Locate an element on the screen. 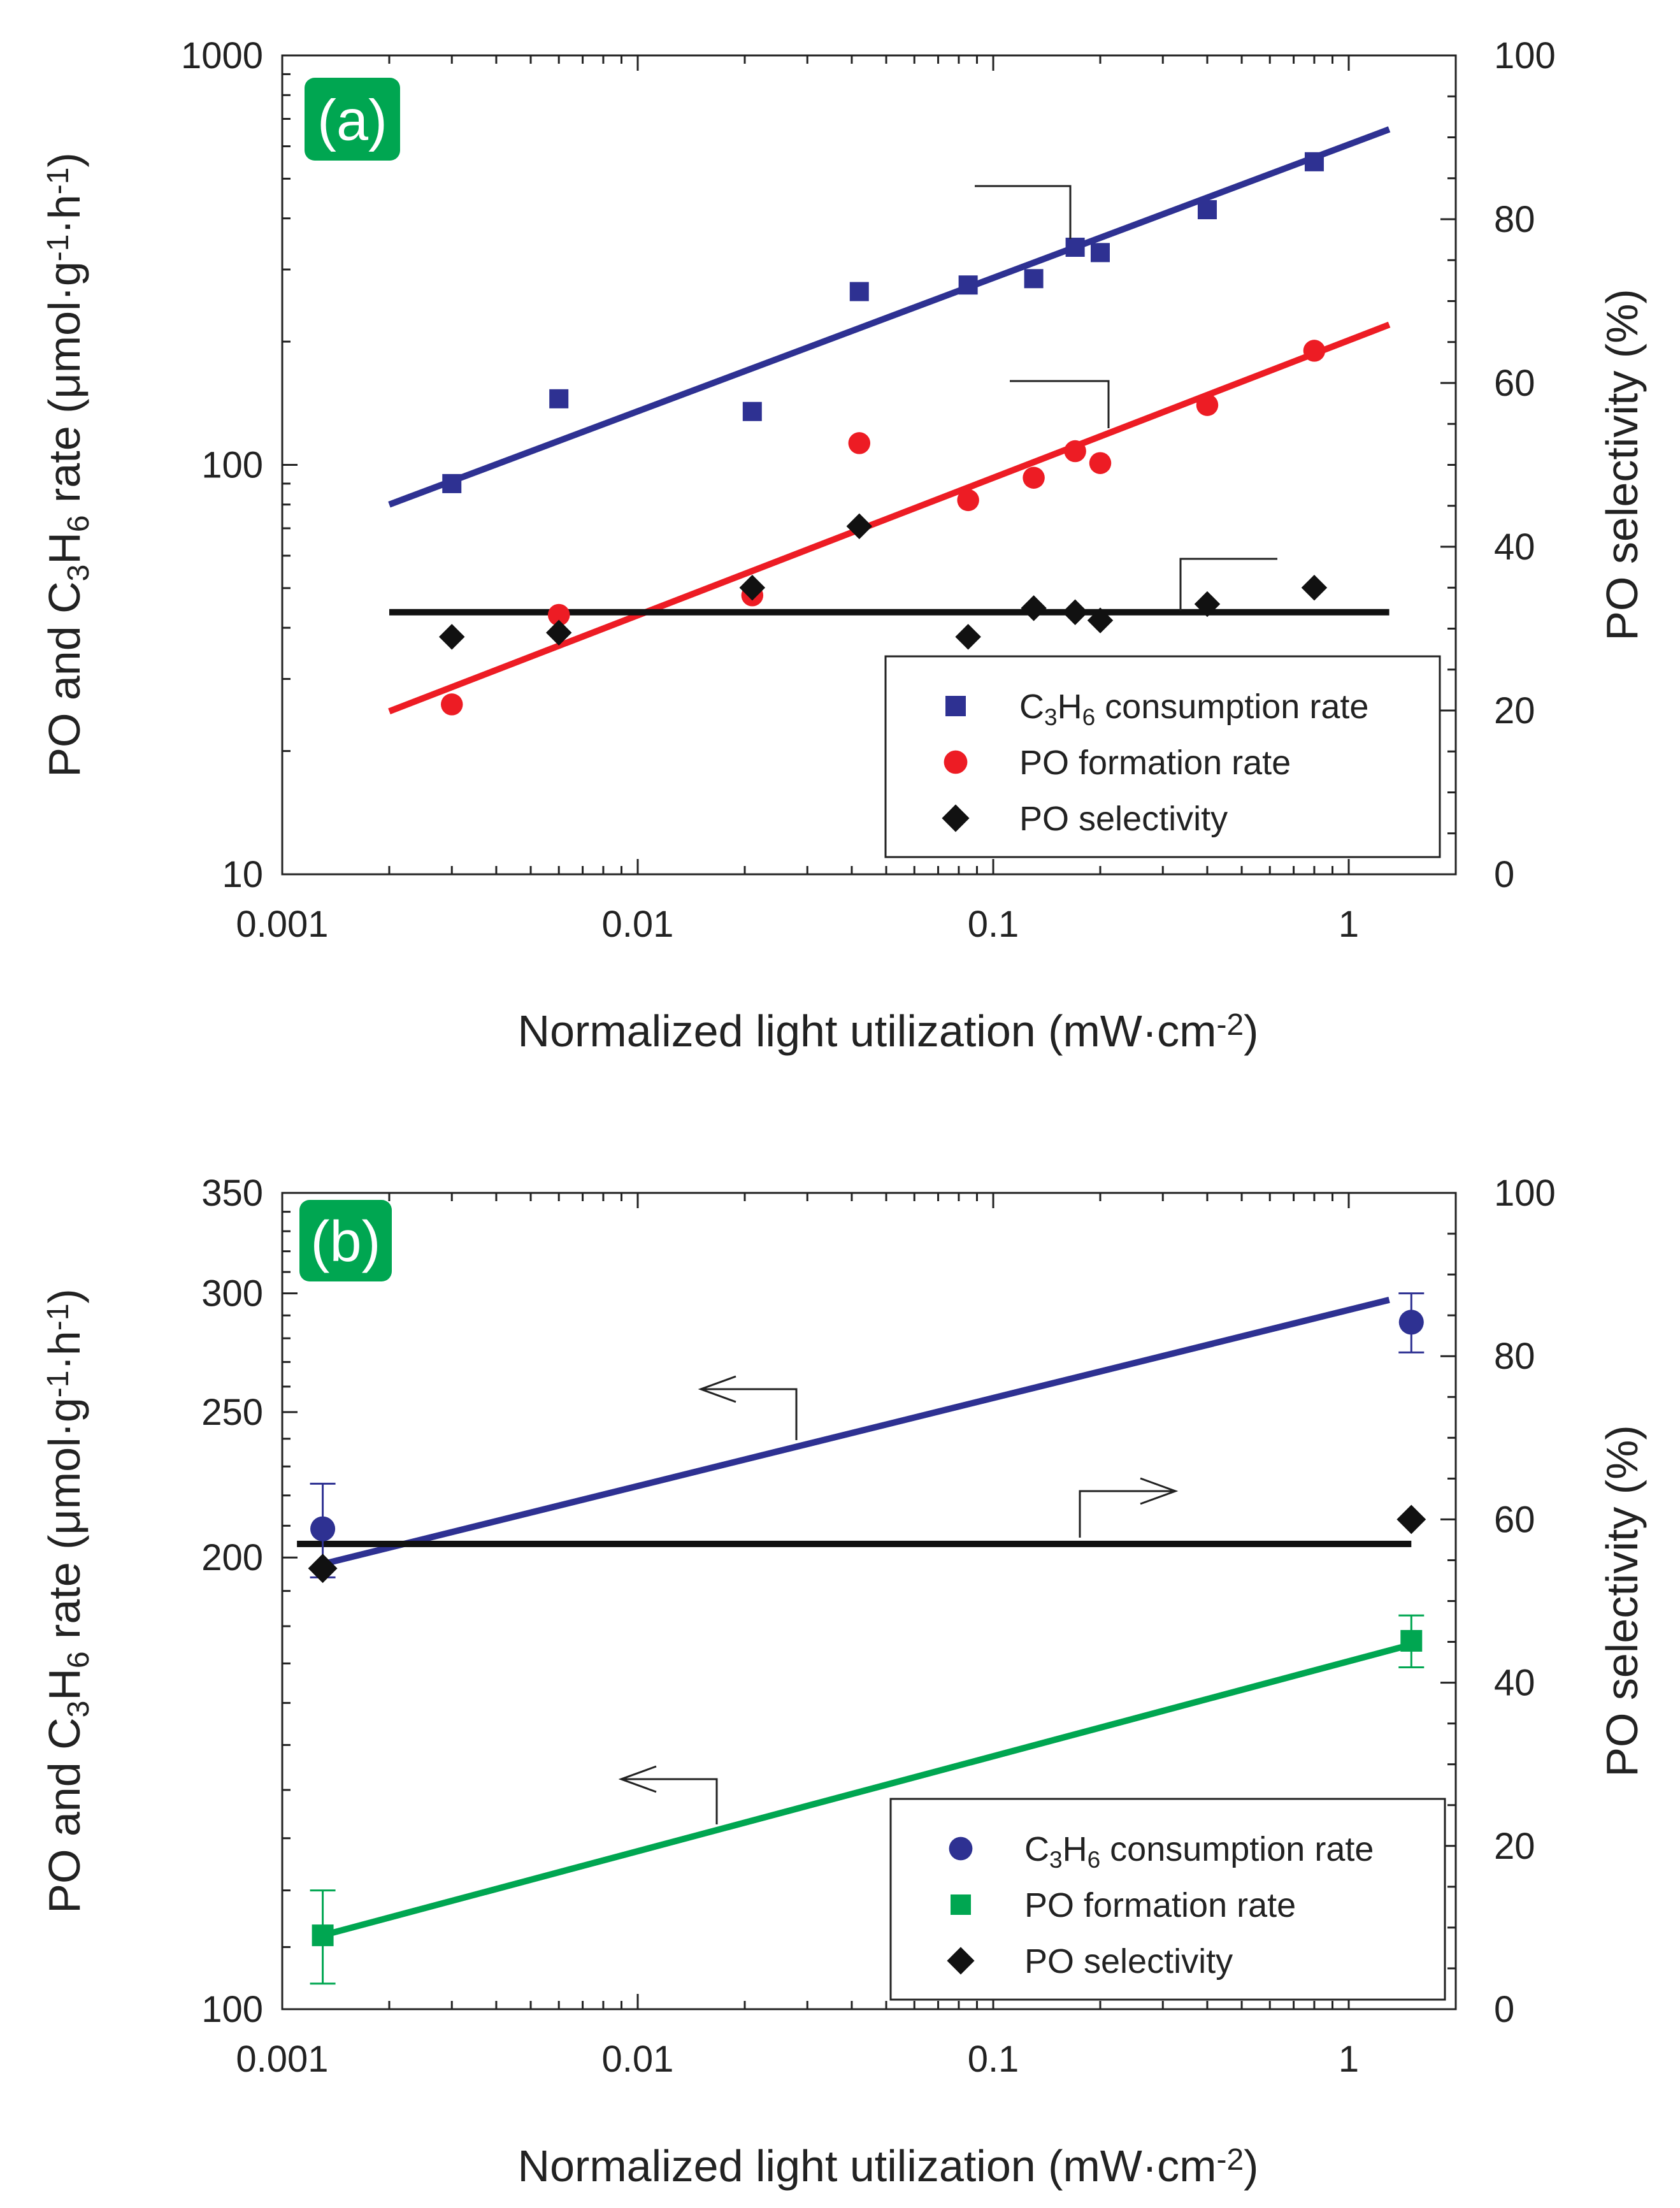 Image resolution: width=1680 pixels, height=2208 pixels. panel-b-legend-box is located at coordinates (1167, 1900).